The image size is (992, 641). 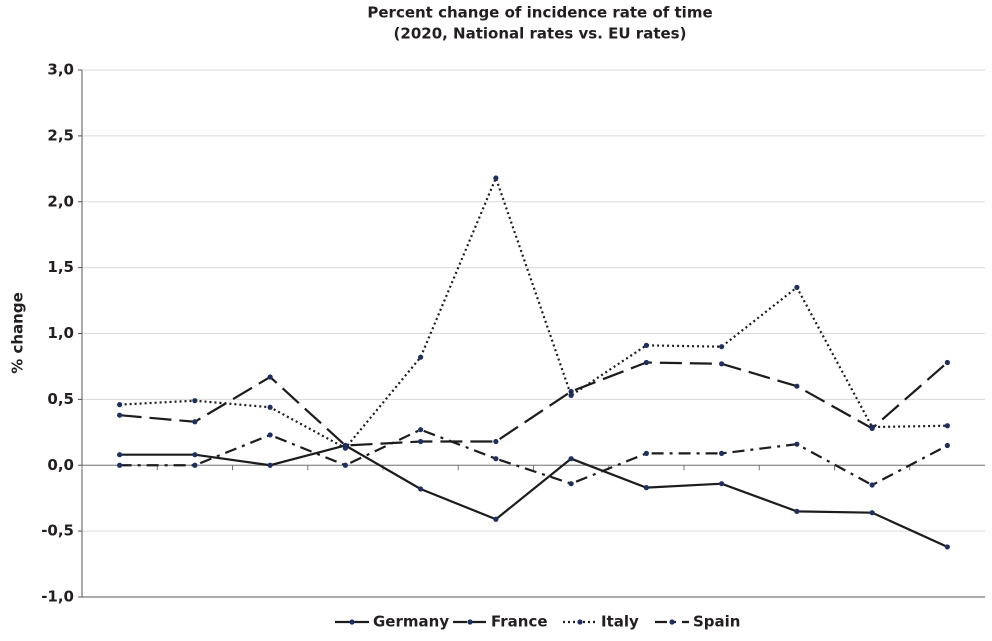 I want to click on y-tick-label: -0,5, so click(x=57, y=531).